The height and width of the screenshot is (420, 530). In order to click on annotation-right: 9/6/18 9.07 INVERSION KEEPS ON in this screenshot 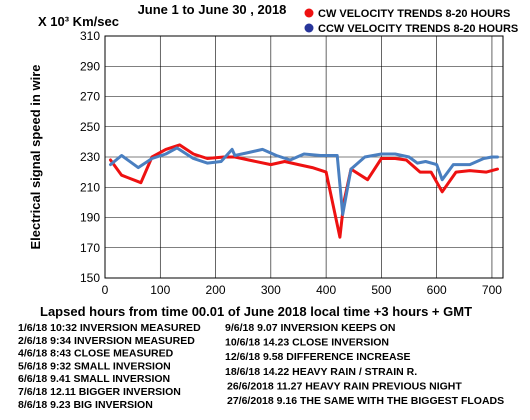, I will do `click(310, 328)`.